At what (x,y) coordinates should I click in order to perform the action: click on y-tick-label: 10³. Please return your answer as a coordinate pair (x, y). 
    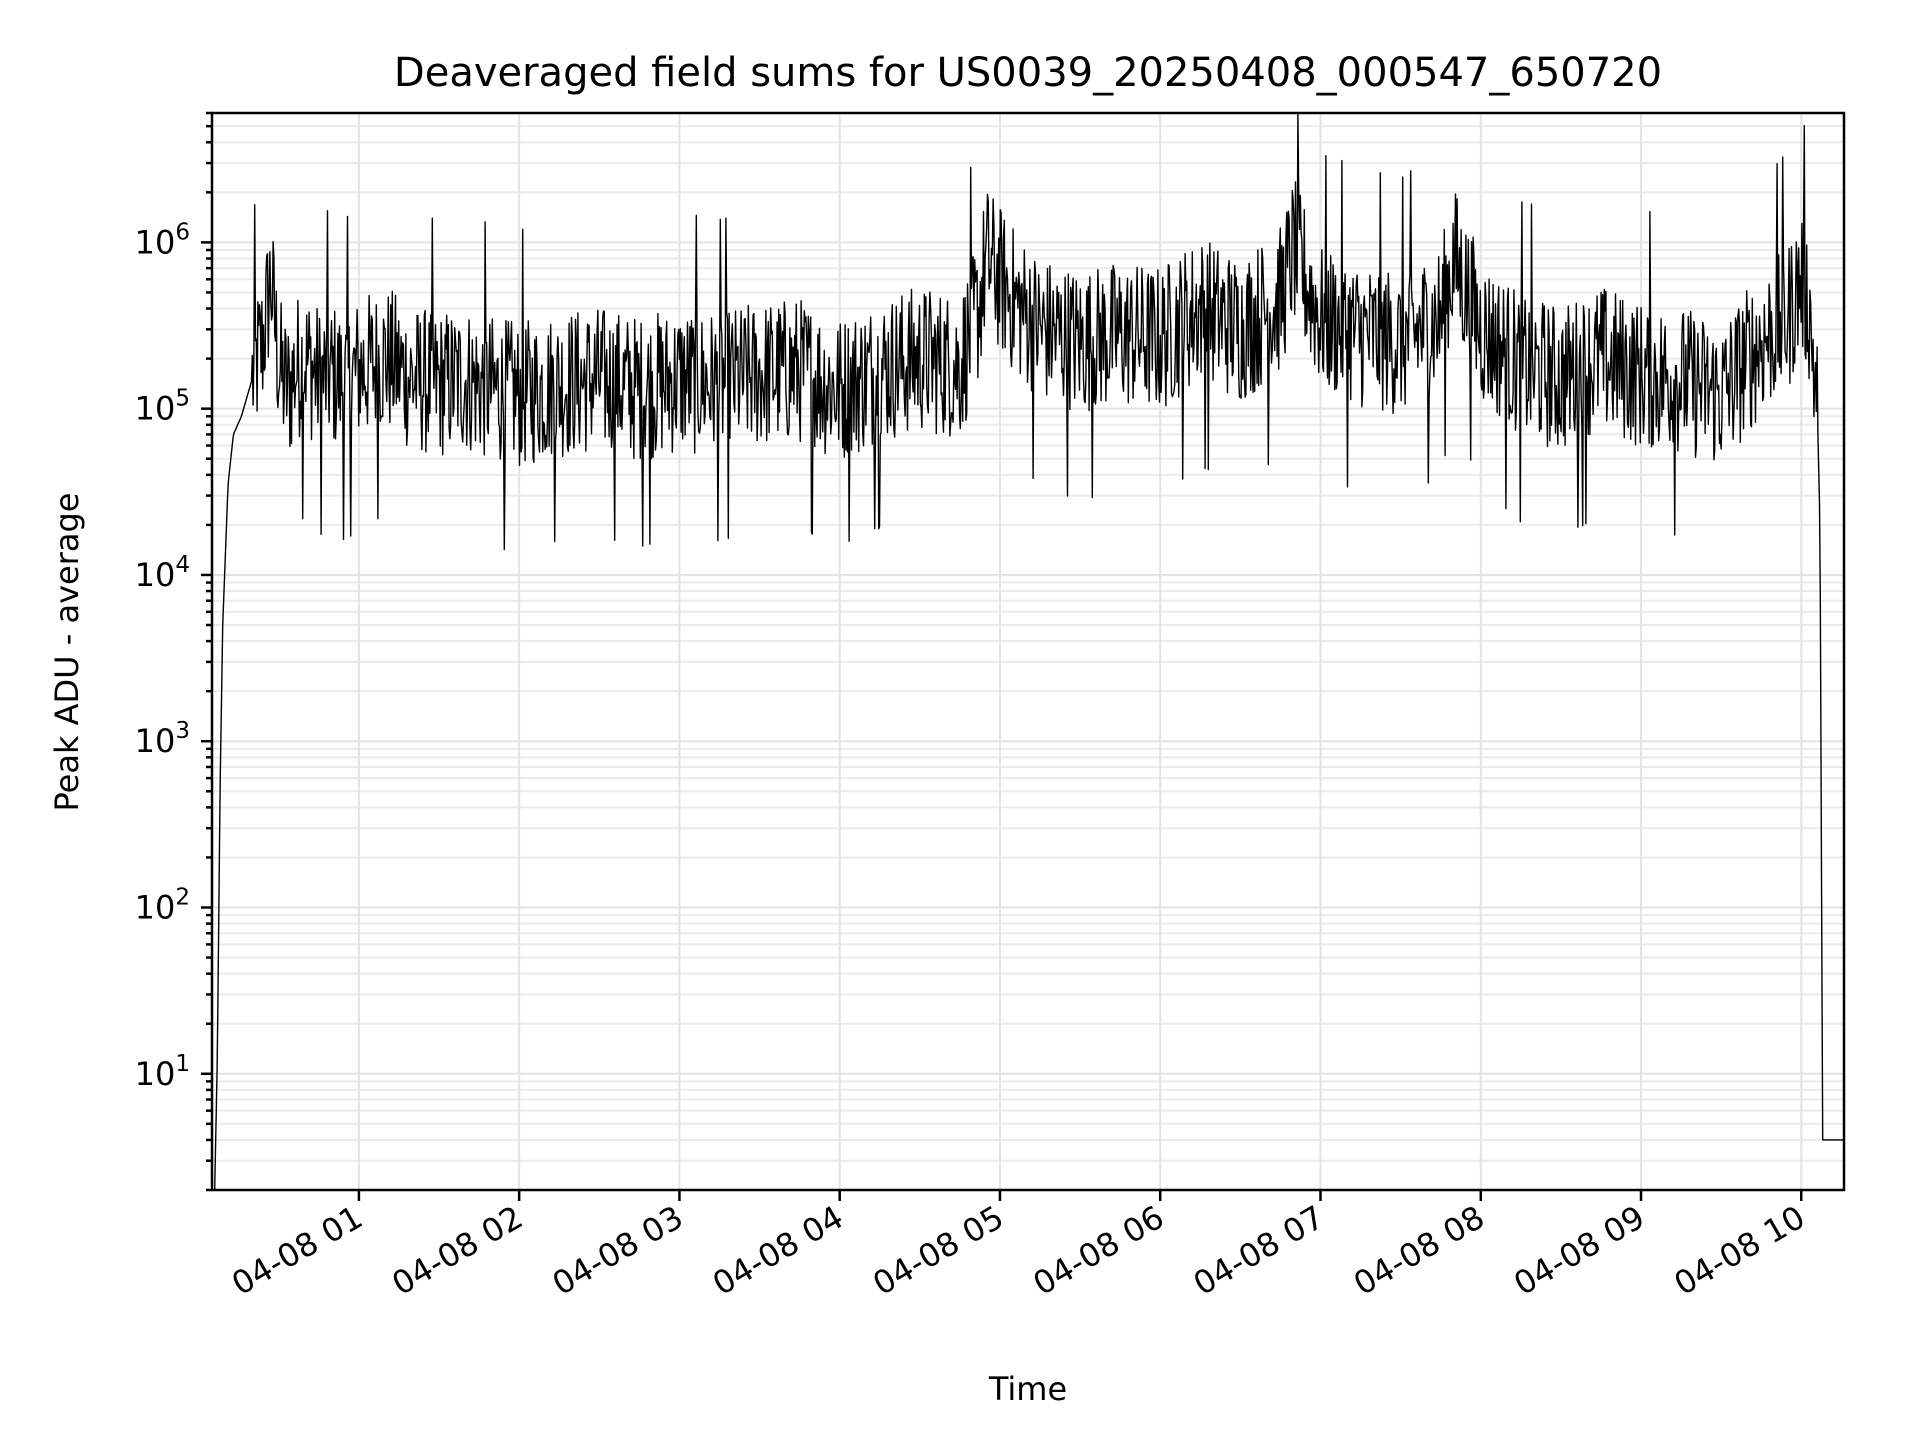
    Looking at the image, I should click on (162, 739).